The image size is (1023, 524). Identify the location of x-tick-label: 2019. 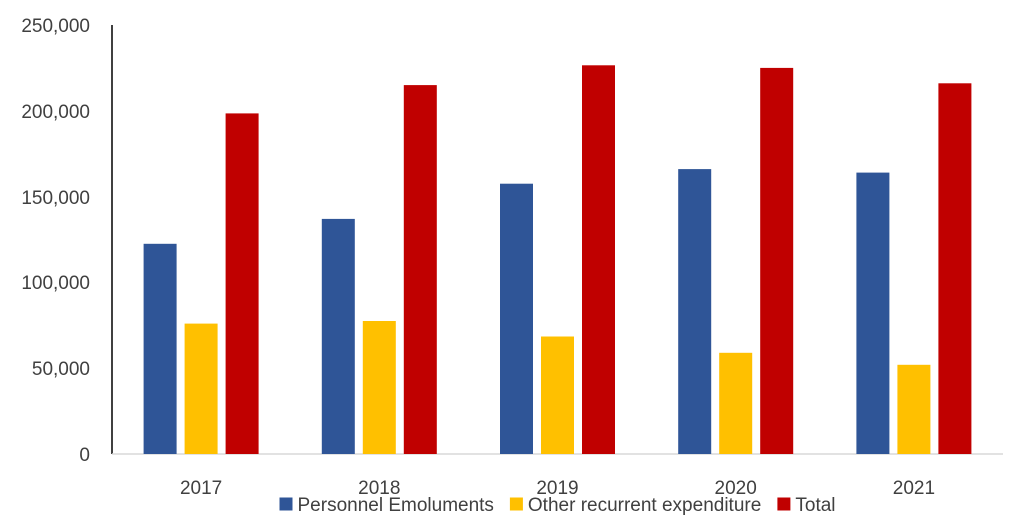
(557, 488).